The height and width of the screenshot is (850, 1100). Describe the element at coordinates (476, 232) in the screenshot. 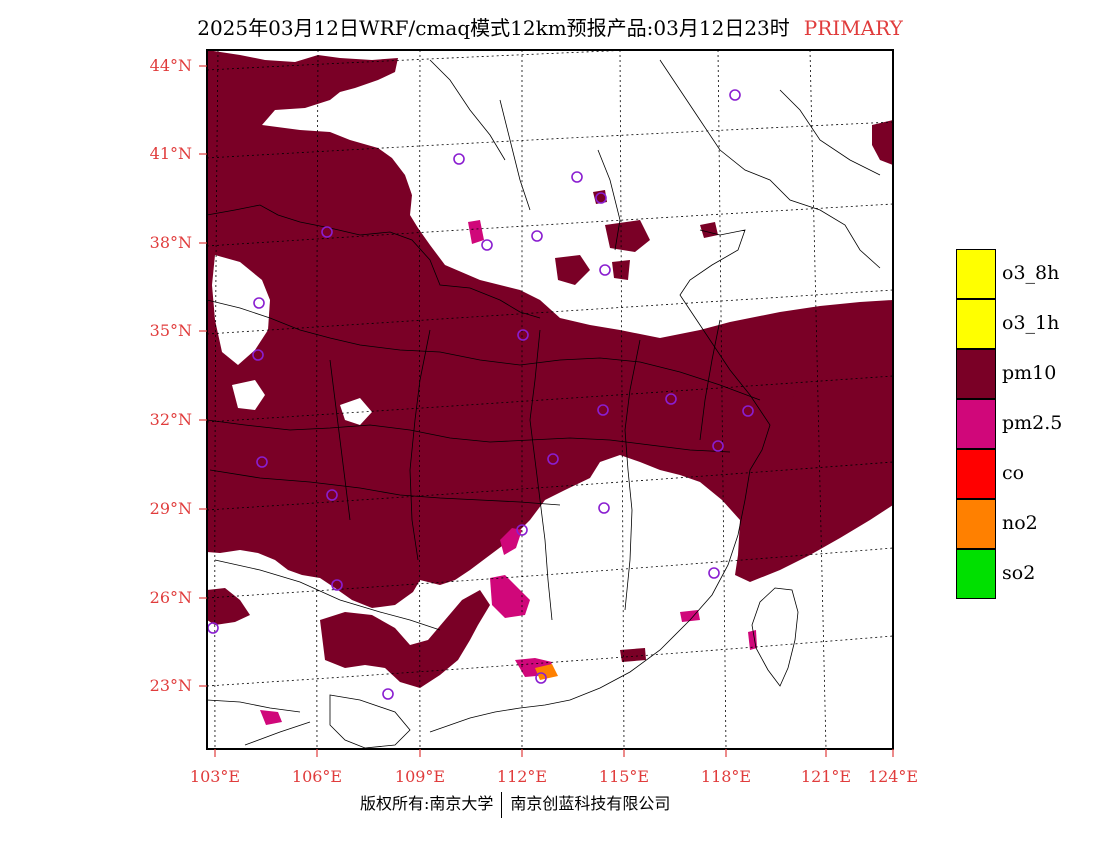

I see `pm25-patch-shanxi` at that location.